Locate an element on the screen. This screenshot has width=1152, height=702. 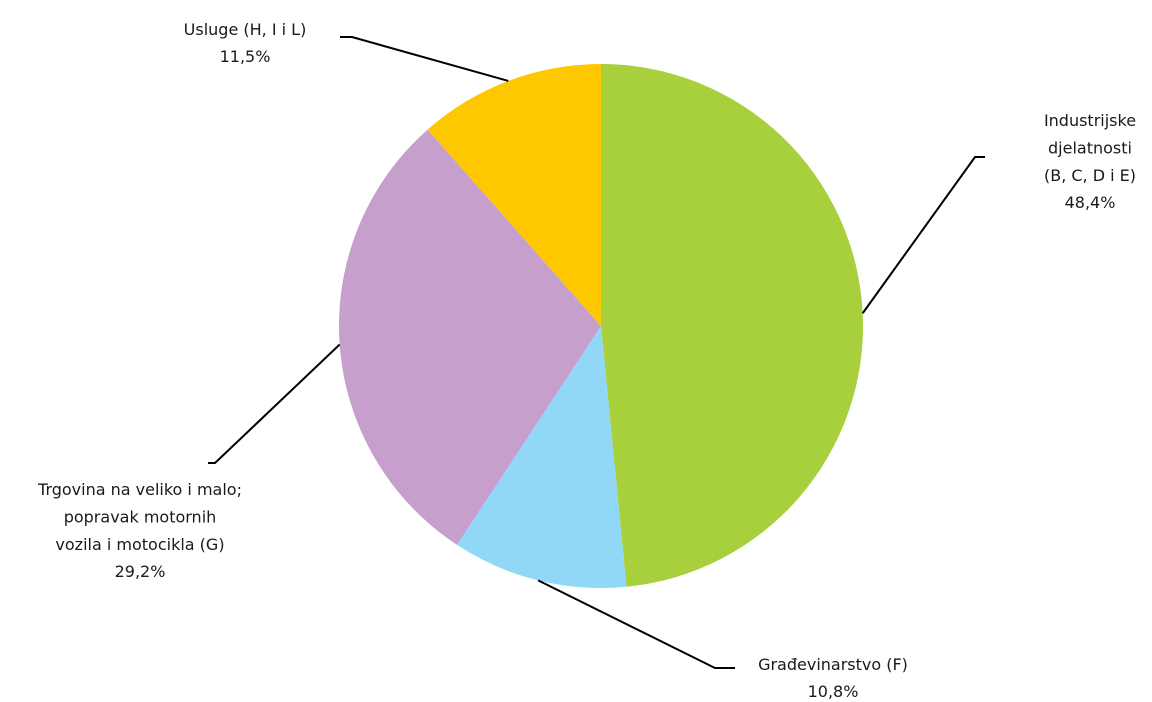
value-label: 29,2% is located at coordinates (140, 571).